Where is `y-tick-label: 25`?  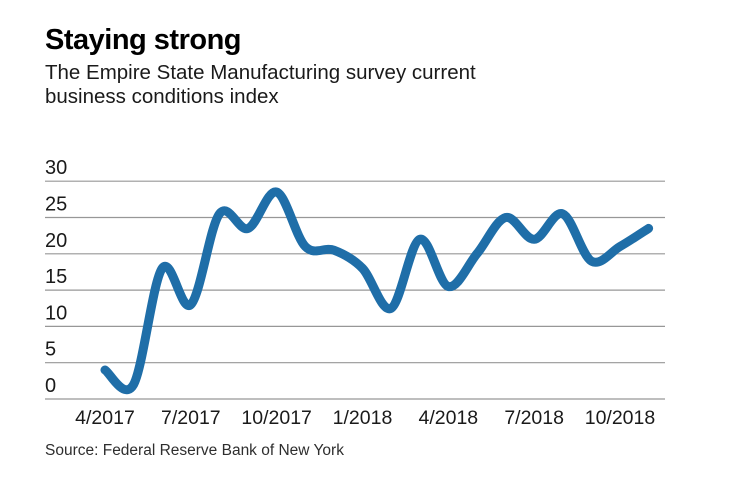 y-tick-label: 25 is located at coordinates (56, 205).